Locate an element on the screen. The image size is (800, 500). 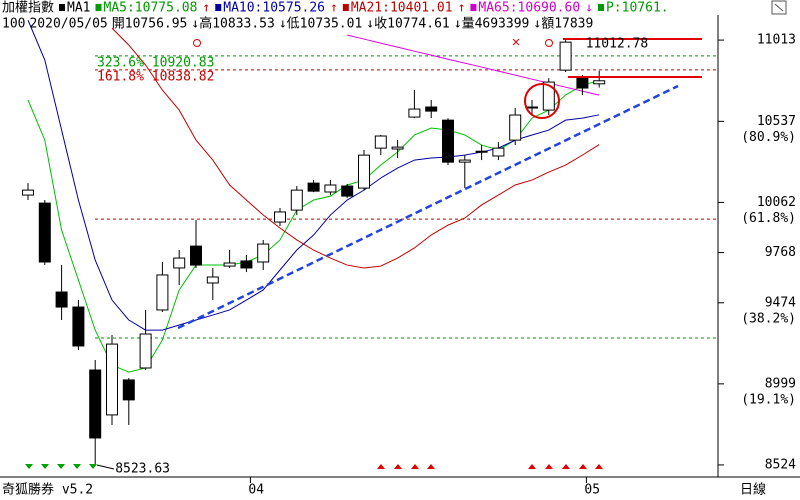
legend-item: MA1 is located at coordinates (78, 8).